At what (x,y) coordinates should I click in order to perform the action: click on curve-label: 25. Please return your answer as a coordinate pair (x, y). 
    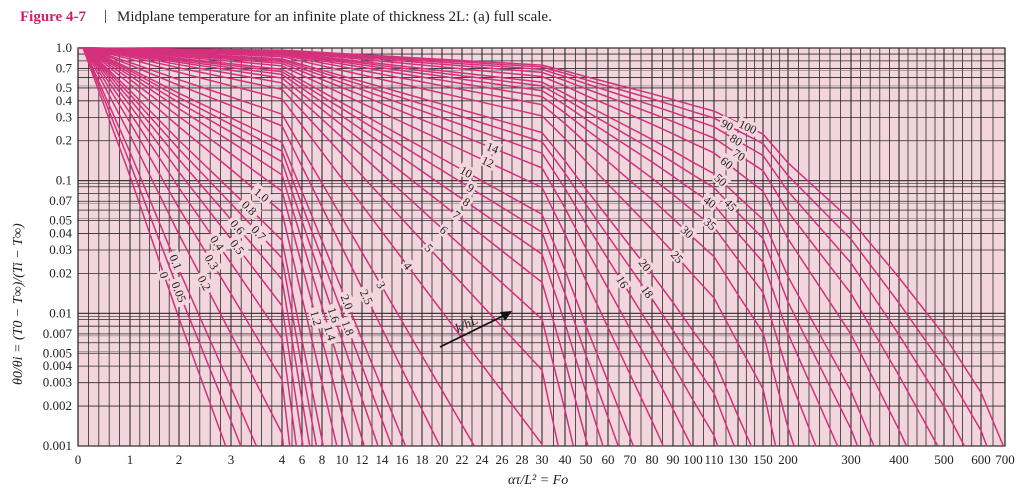
    Looking at the image, I should click on (677, 256).